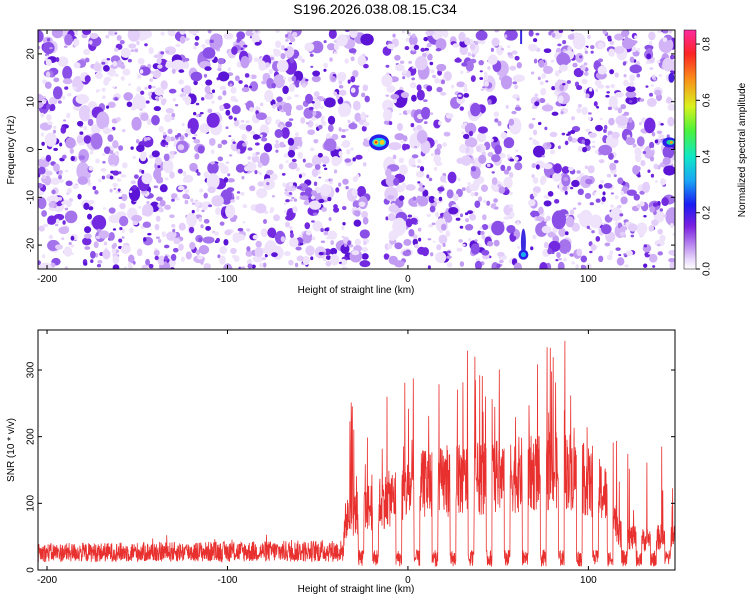  Describe the element at coordinates (227, 580) in the screenshot. I see `snr-xtick-label: -100` at that location.